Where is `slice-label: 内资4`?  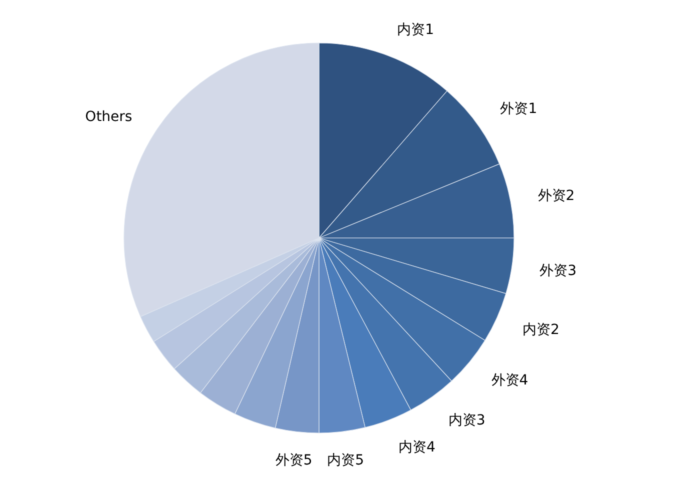
slice-label: 内资4 is located at coordinates (417, 447).